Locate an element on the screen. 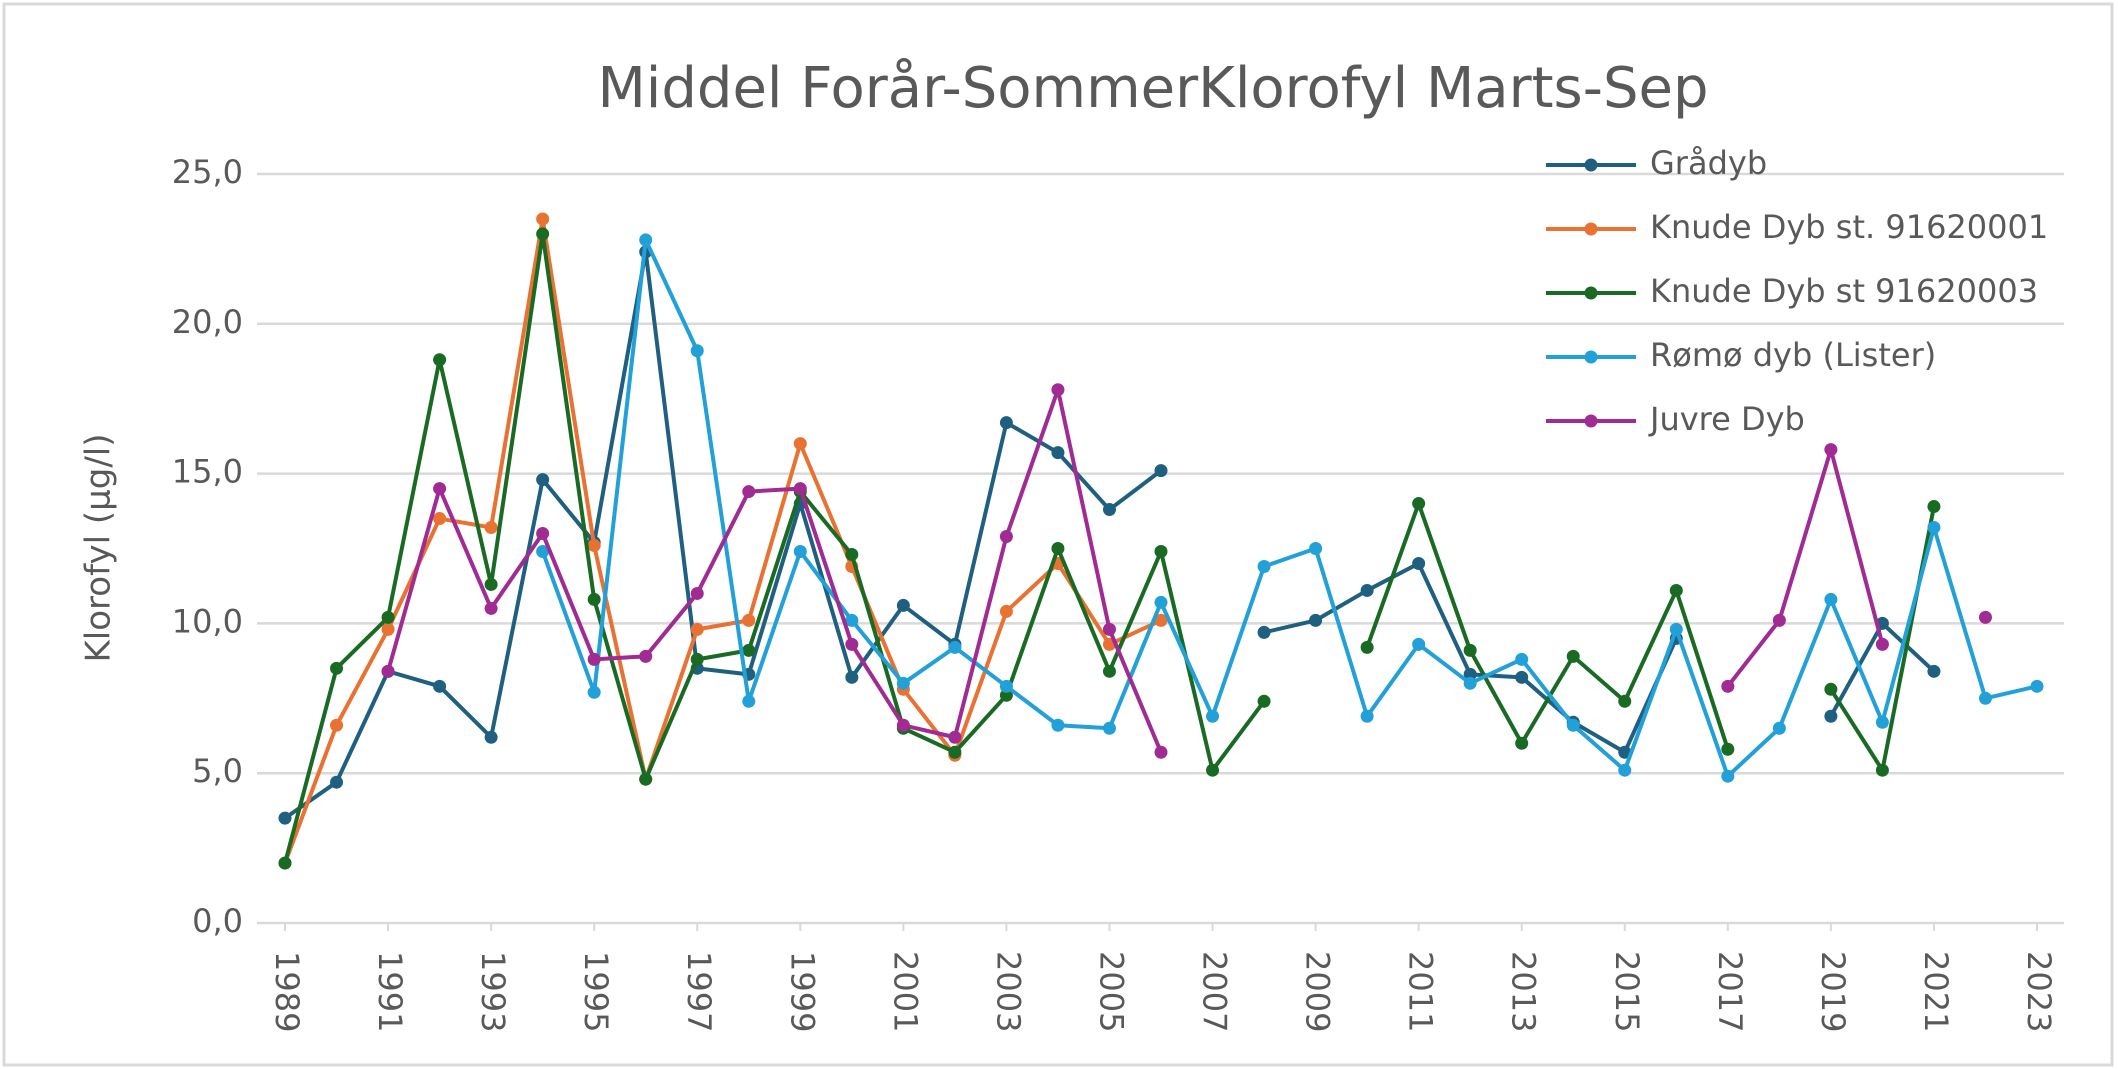  x-tick-label: 2013 is located at coordinates (1524, 991).